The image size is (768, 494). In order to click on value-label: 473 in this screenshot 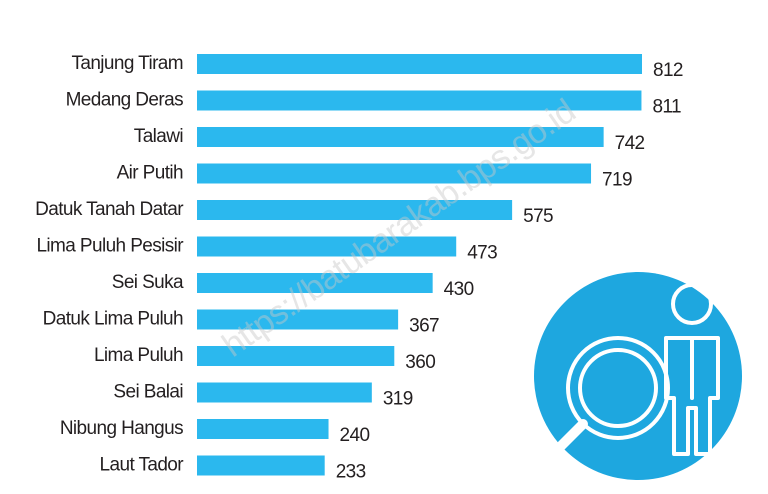, I will do `click(482, 253)`.